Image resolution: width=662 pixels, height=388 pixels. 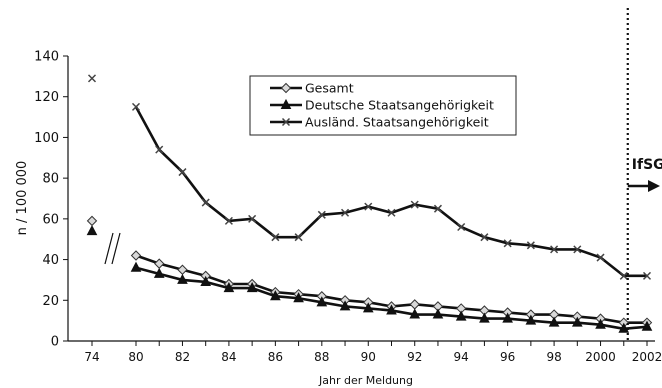 What do you see at coordinates (46, 97) in the screenshot?
I see `y-tick-label: 120` at bounding box center [46, 97].